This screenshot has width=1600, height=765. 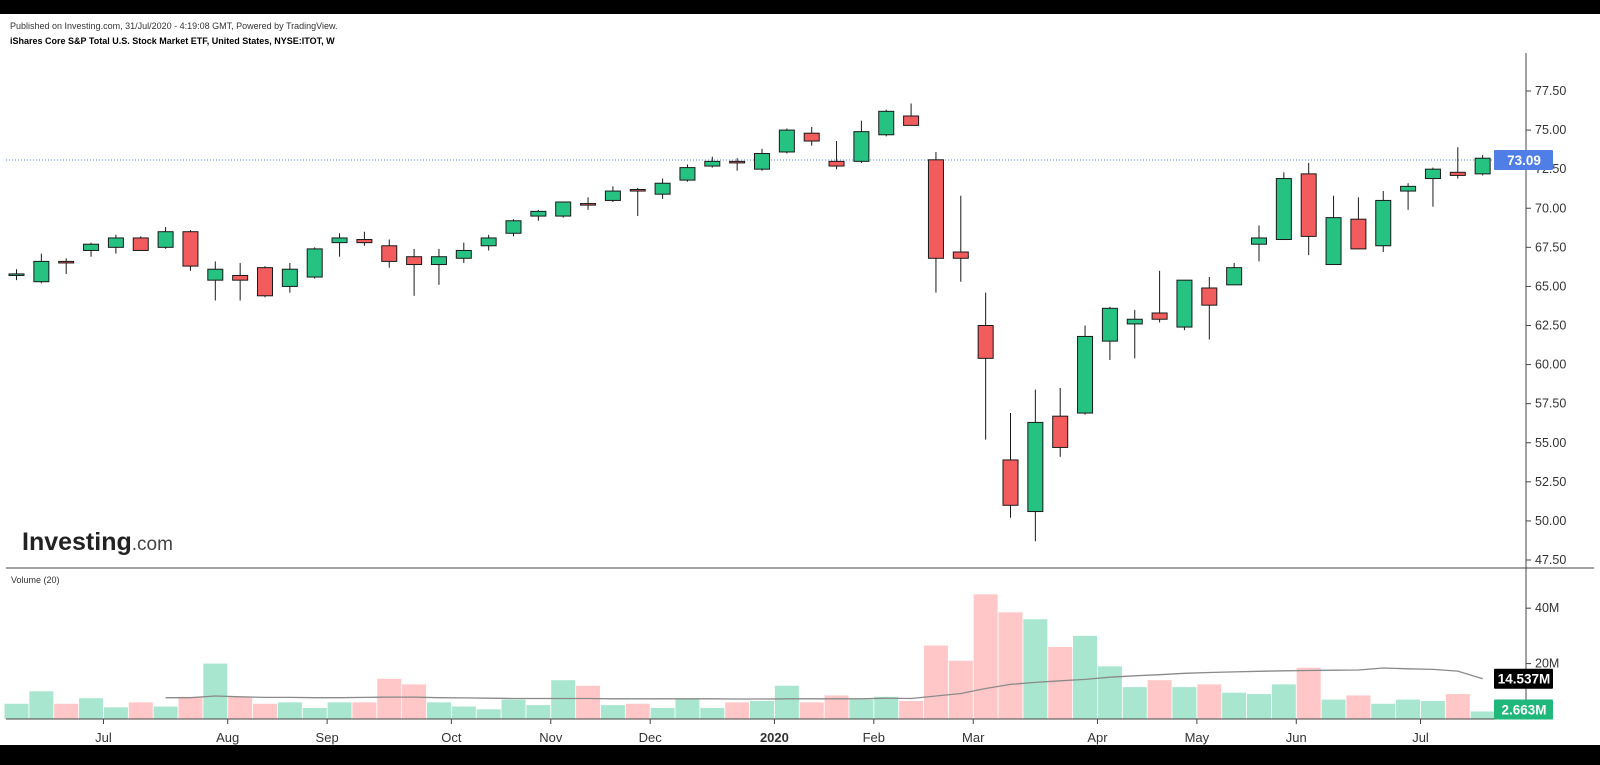 I want to click on logo-main: Investing, so click(x=77, y=542).